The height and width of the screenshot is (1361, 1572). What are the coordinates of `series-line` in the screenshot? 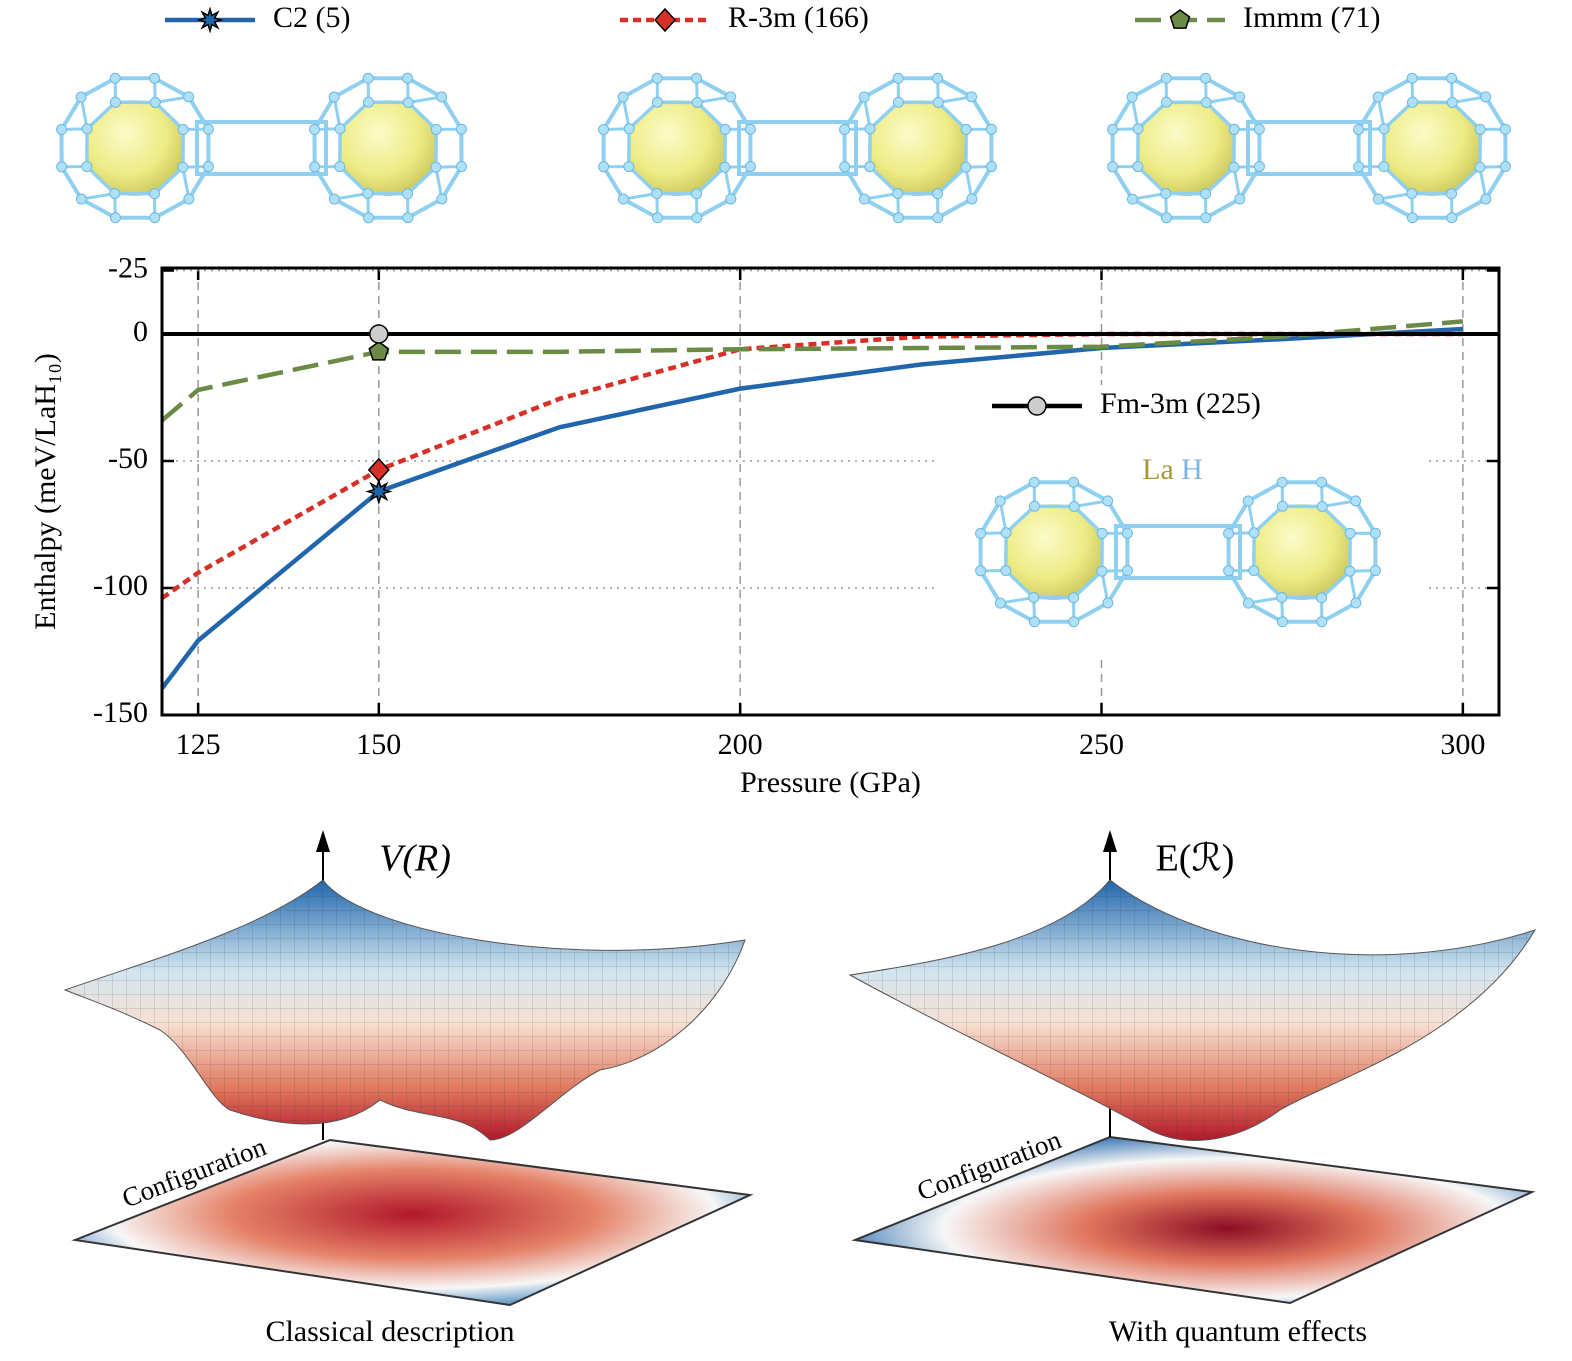 It's located at (813, 371).